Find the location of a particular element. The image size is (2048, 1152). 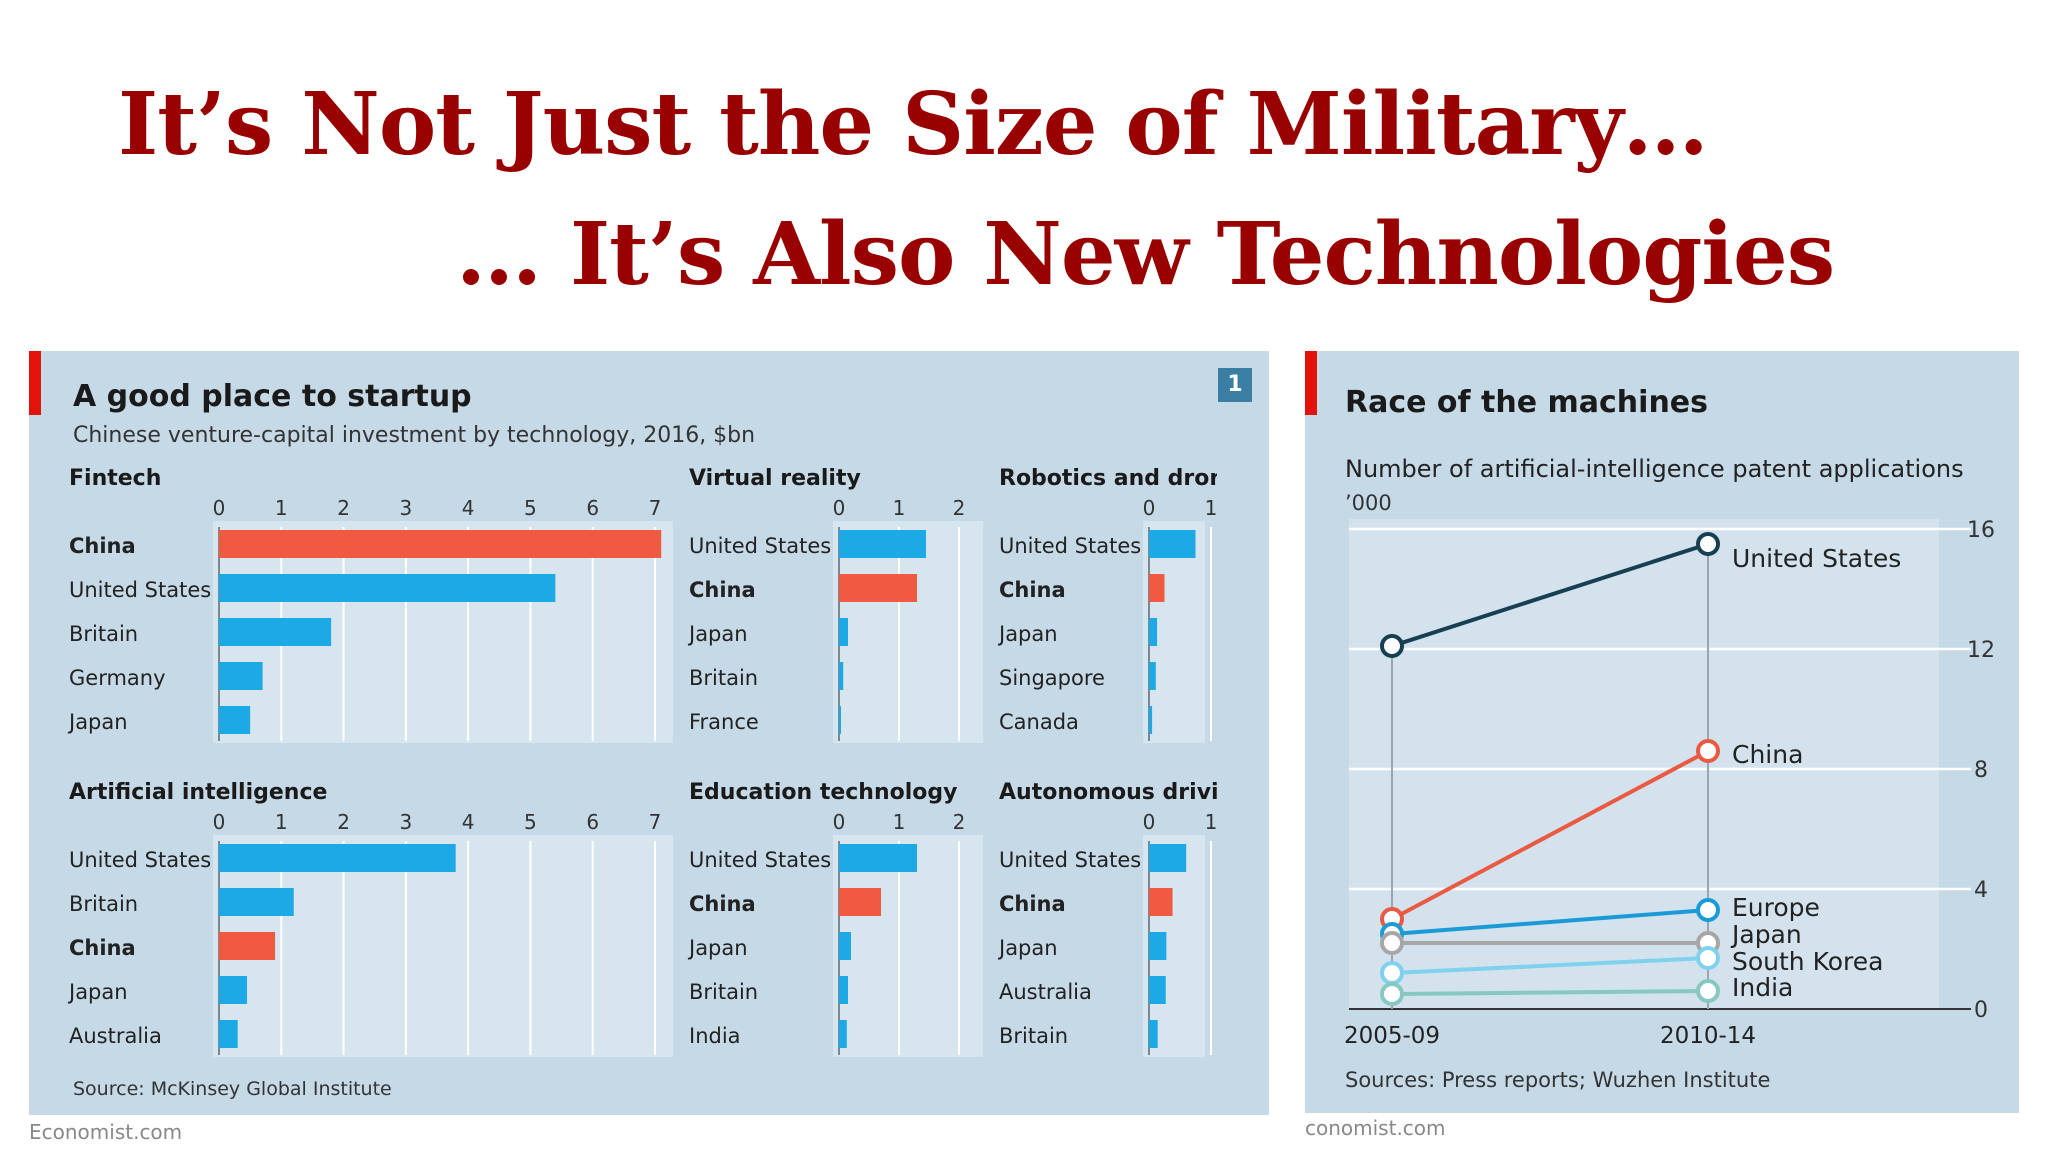

ai-patents-chart-source: Sources: Press reports; Wuzhen Institute is located at coordinates (1558, 1080).